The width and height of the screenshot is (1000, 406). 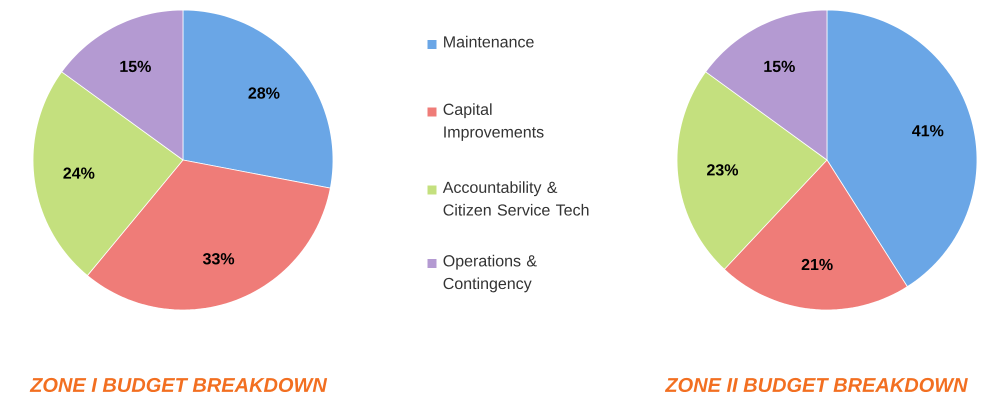 I want to click on data-label: 41%, so click(x=928, y=130).